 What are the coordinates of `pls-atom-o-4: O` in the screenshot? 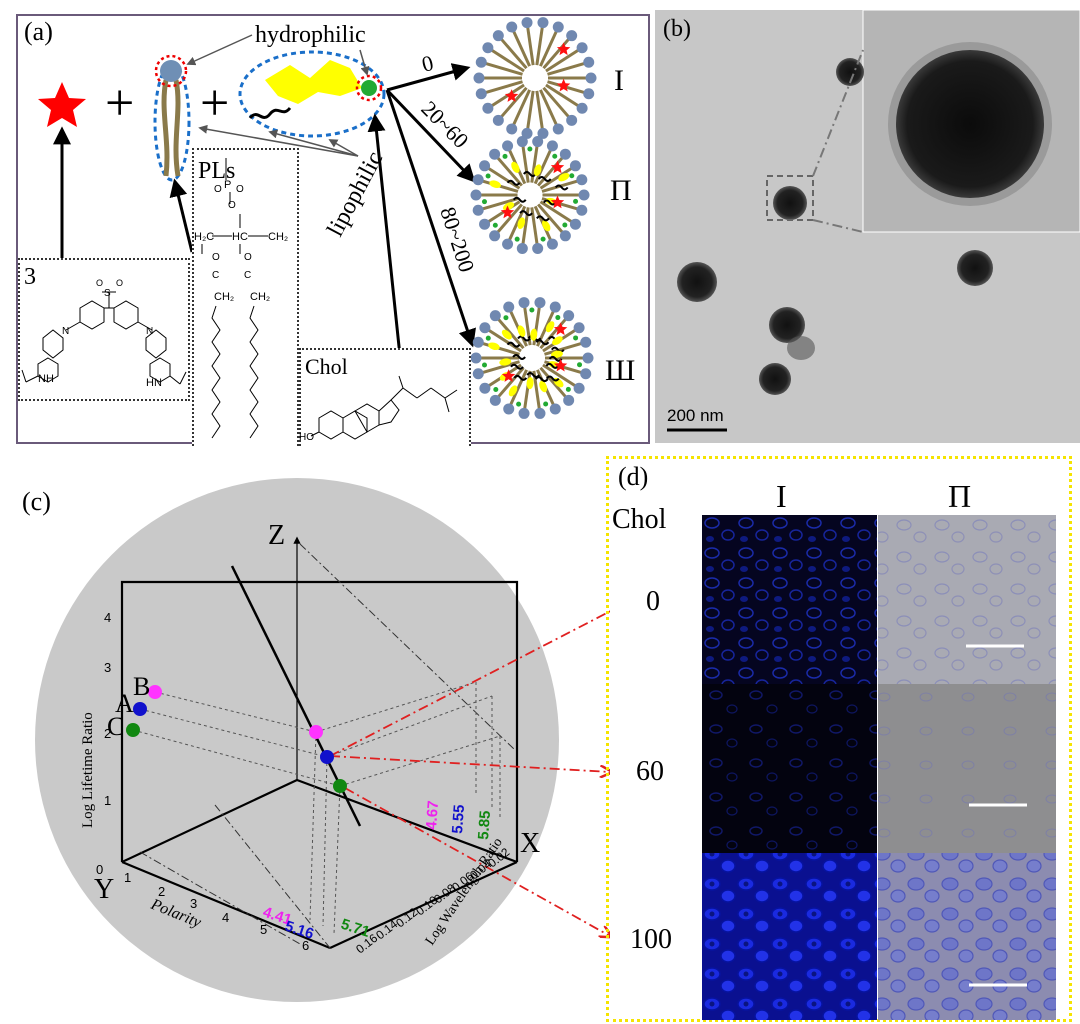 It's located at (216, 257).